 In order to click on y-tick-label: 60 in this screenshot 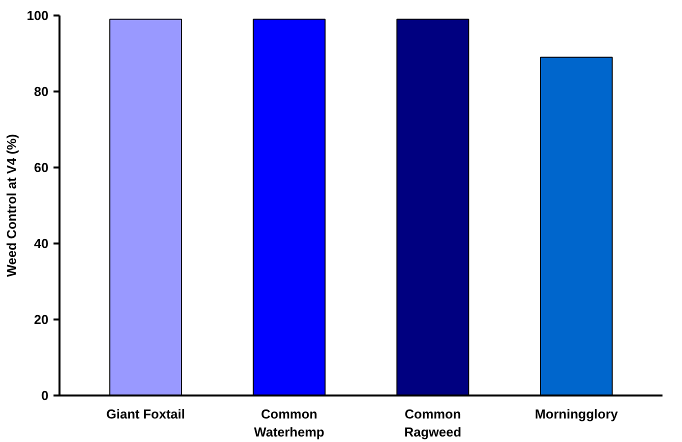, I will do `click(41, 167)`.